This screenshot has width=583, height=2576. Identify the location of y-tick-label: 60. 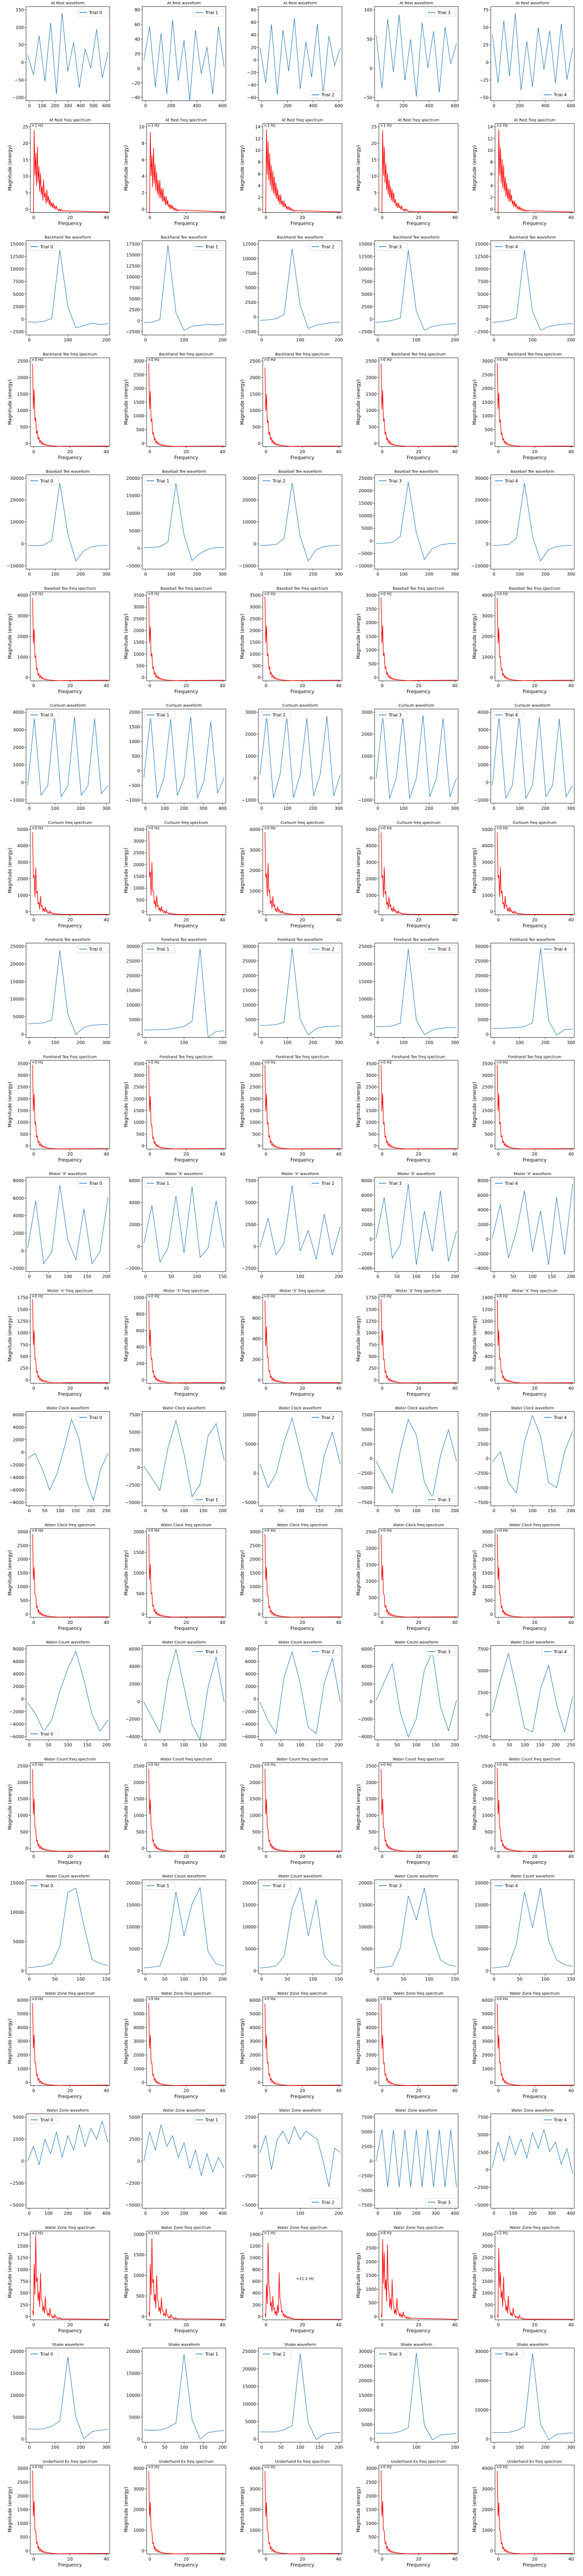
(253, 22).